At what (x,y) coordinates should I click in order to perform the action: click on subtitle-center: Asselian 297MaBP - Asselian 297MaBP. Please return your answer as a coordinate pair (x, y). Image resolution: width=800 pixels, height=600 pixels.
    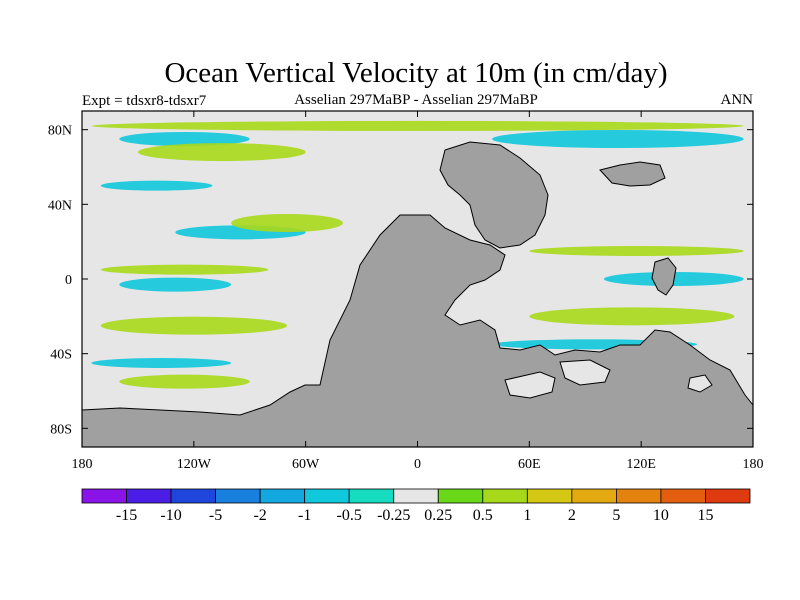
    Looking at the image, I should click on (416, 100).